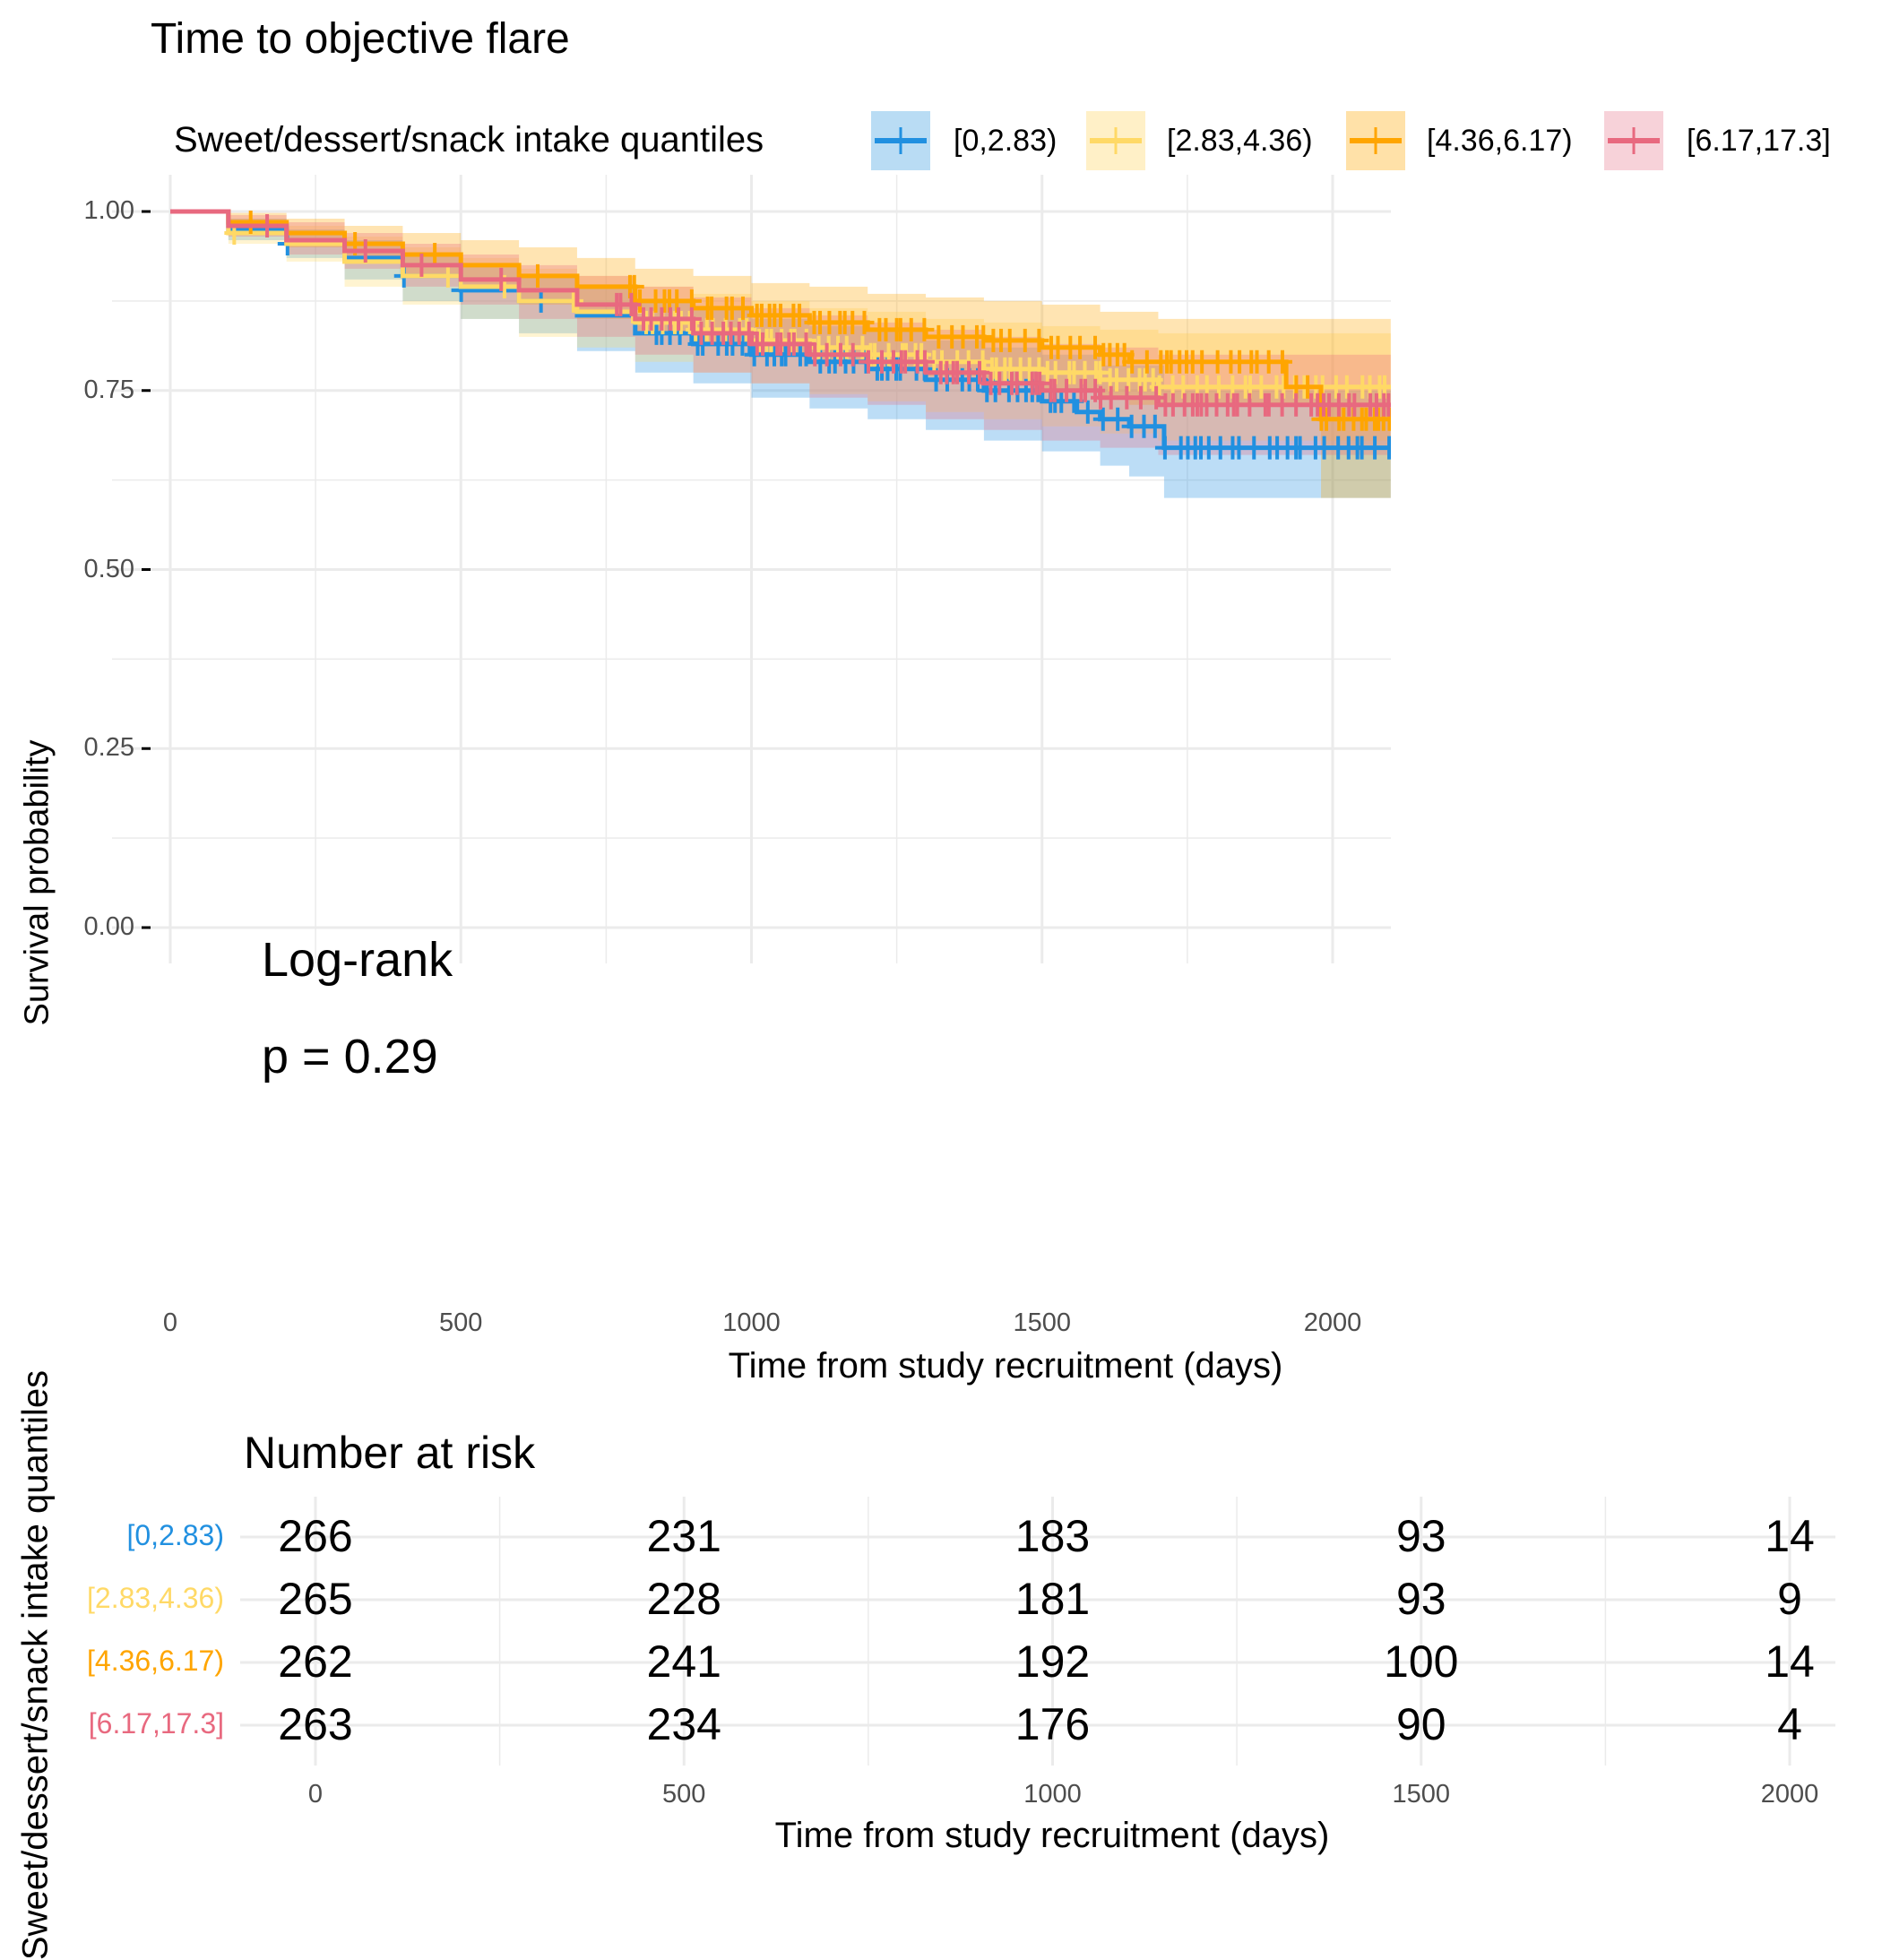 This screenshot has height=1960, width=1882. I want to click on y-tick-label: 0.50, so click(109, 568).